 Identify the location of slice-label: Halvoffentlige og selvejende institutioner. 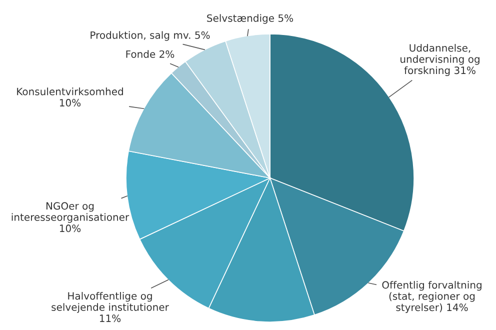
(110, 302).